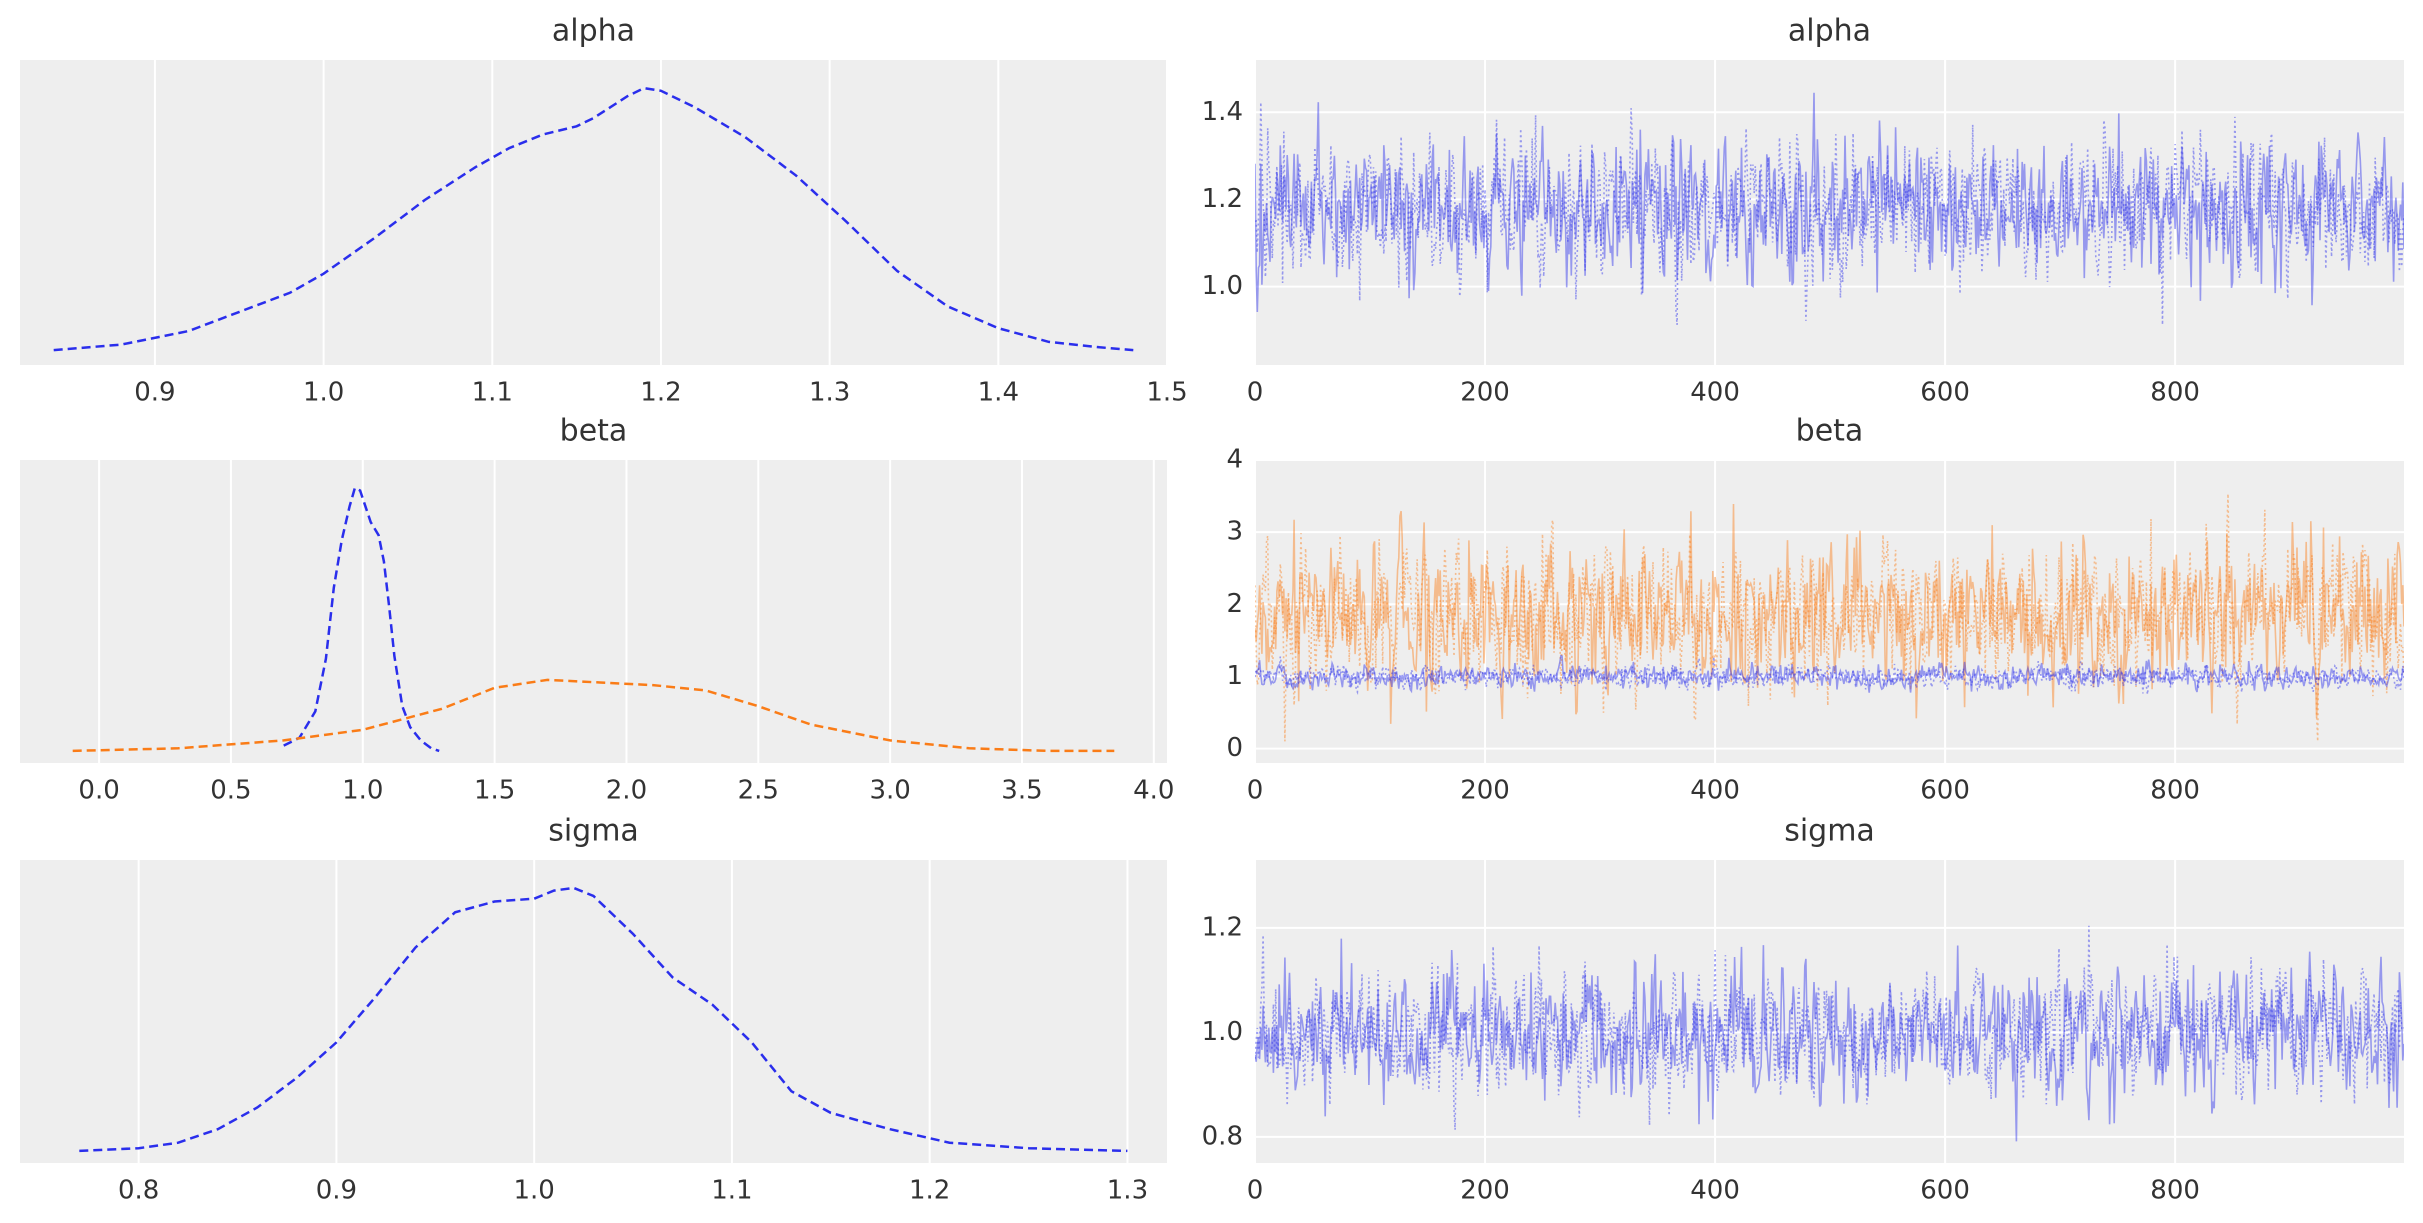 This screenshot has height=1223, width=2423. What do you see at coordinates (758, 791) in the screenshot?
I see `x-tick-label: 2.5` at bounding box center [758, 791].